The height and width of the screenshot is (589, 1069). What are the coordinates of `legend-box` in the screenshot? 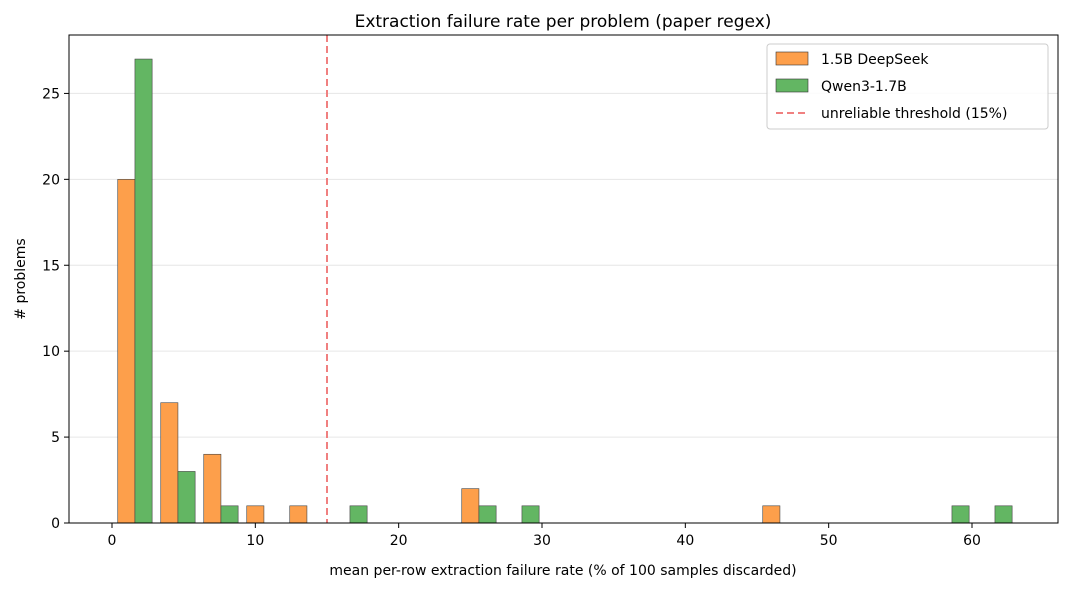 It's located at (907, 86).